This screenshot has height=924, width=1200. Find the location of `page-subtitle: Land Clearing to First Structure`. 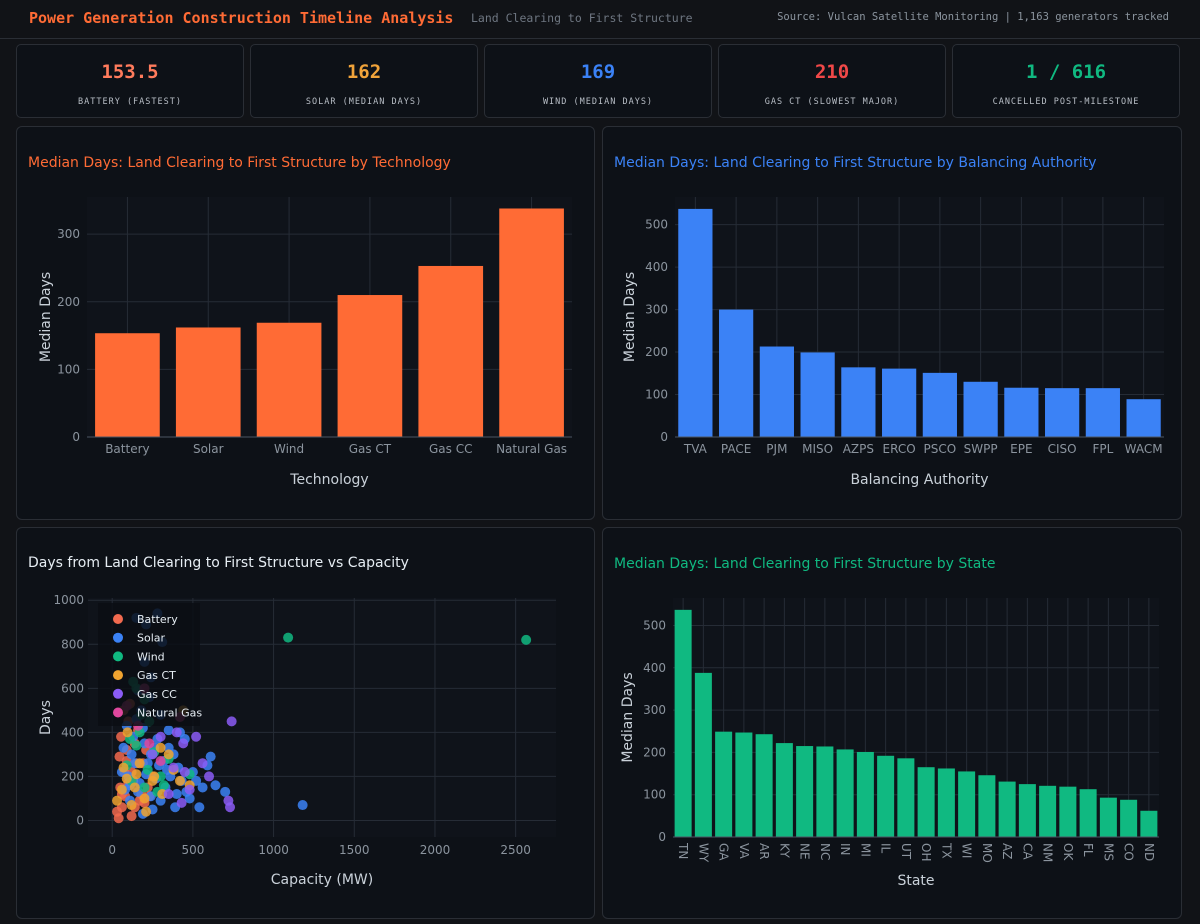

page-subtitle: Land Clearing to First Structure is located at coordinates (582, 18).